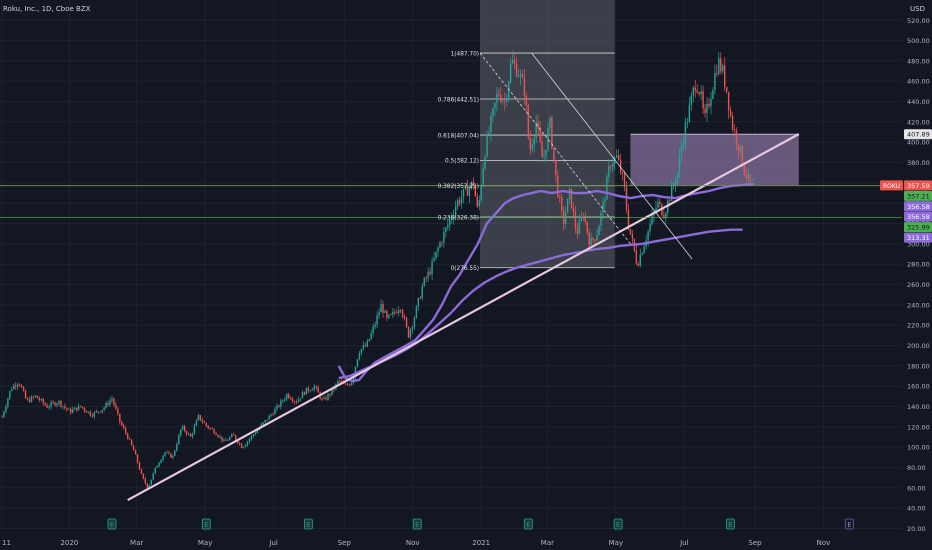 The height and width of the screenshot is (550, 932). What do you see at coordinates (916, 488) in the screenshot?
I see `y-tick-label: 60.00` at bounding box center [916, 488].